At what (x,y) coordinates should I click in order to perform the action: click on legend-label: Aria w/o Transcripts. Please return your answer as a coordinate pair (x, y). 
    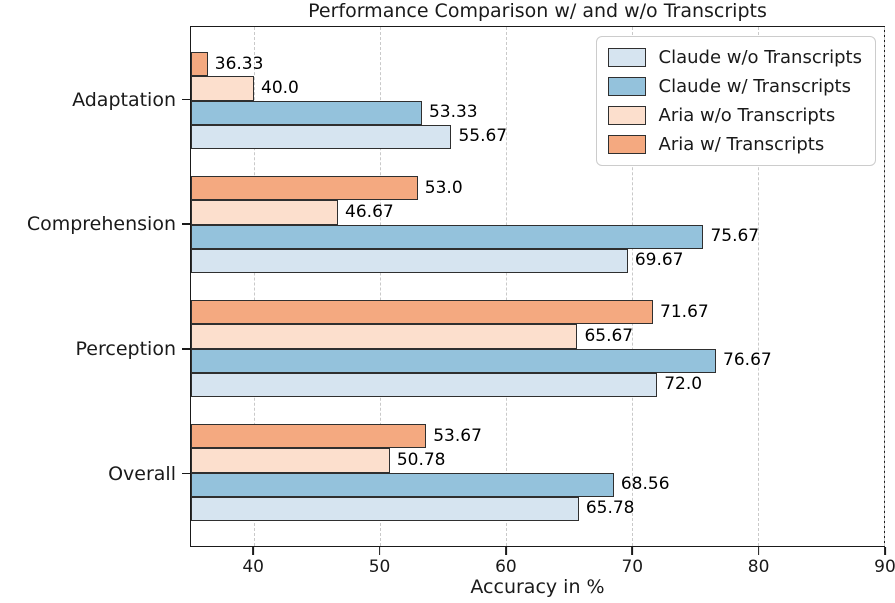
    Looking at the image, I should click on (747, 115).